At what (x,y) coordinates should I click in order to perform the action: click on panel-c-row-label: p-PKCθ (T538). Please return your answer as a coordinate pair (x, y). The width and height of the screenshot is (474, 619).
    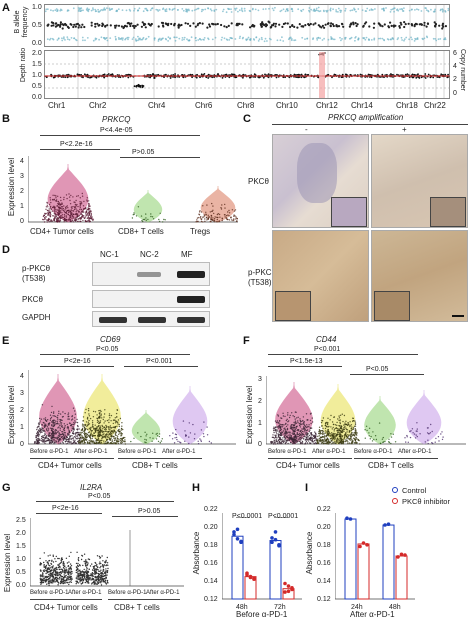
    Looking at the image, I should click on (262, 277).